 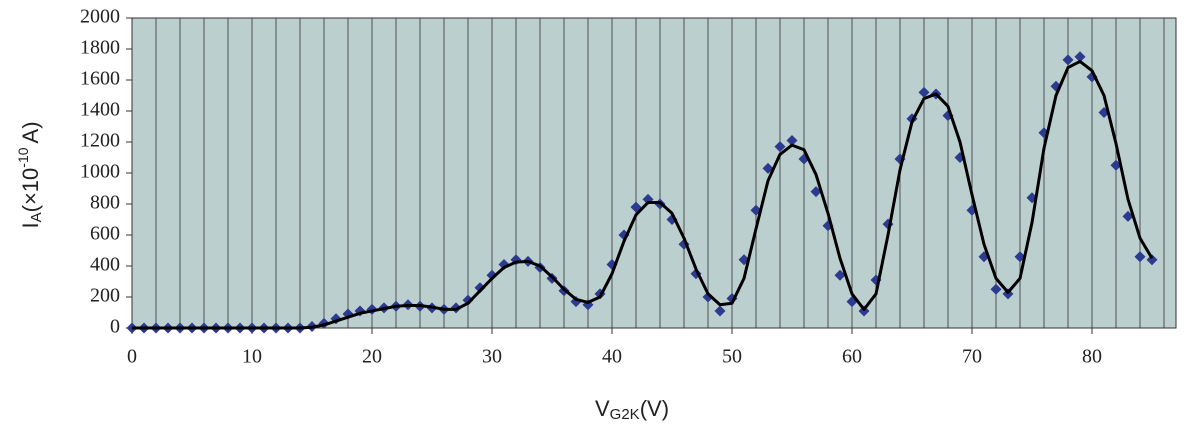 I want to click on y-tick-label: 800, so click(x=105, y=203).